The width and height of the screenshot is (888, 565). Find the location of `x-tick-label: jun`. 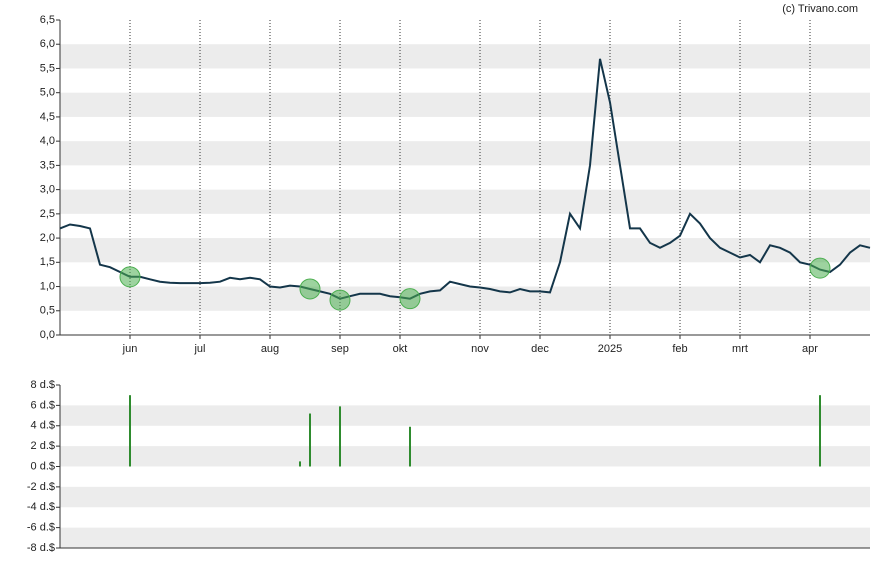

x-tick-label: jun is located at coordinates (130, 349).